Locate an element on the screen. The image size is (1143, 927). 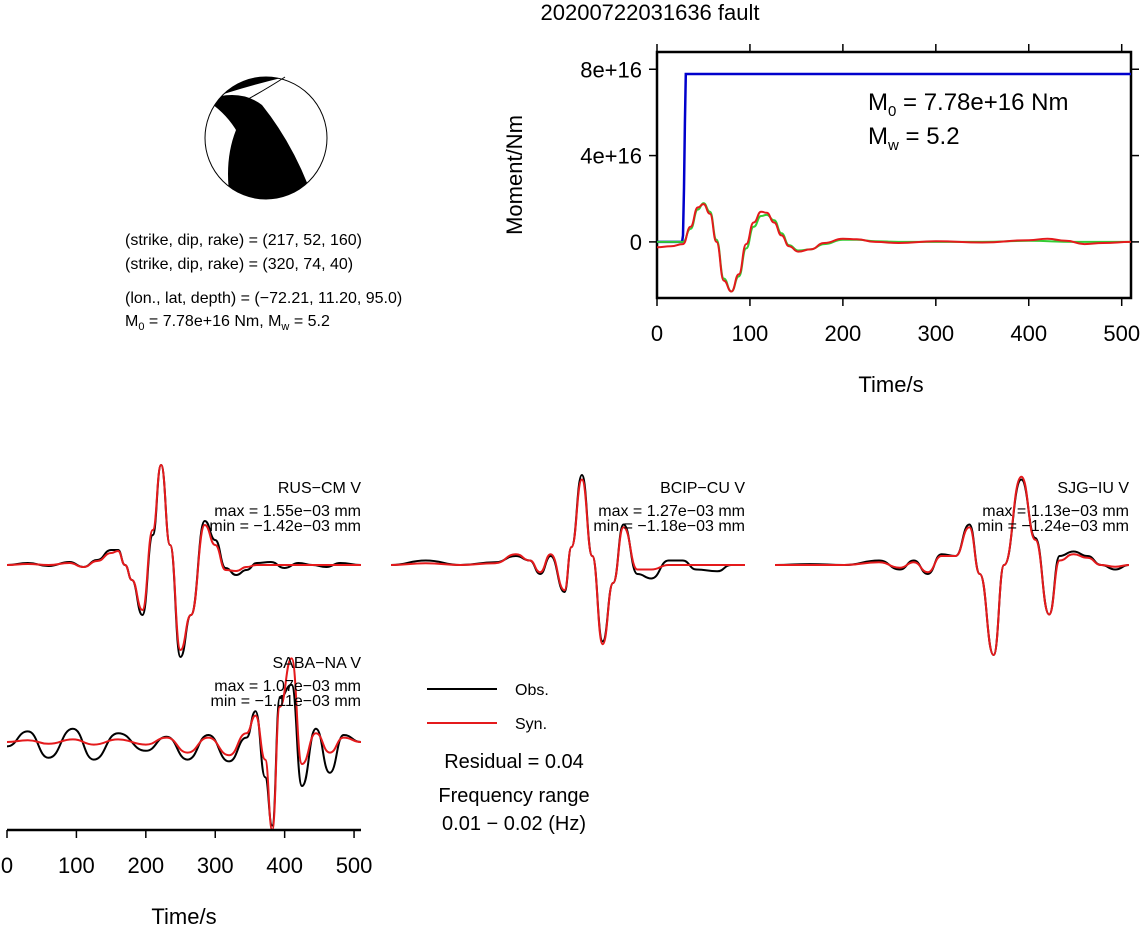
moment-ylabel: Moment/Nm is located at coordinates (514, 175).